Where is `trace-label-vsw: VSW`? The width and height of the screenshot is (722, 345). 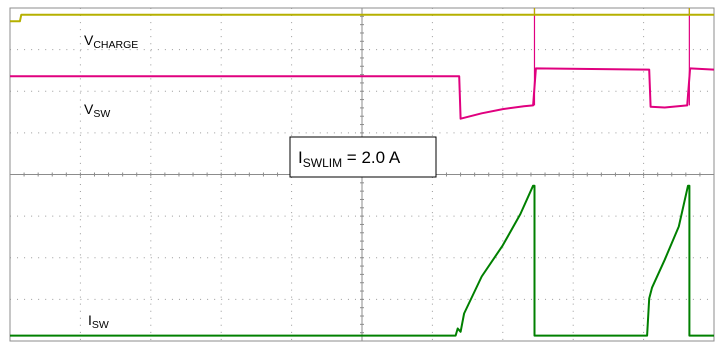
trace-label-vsw: VSW is located at coordinates (97, 110).